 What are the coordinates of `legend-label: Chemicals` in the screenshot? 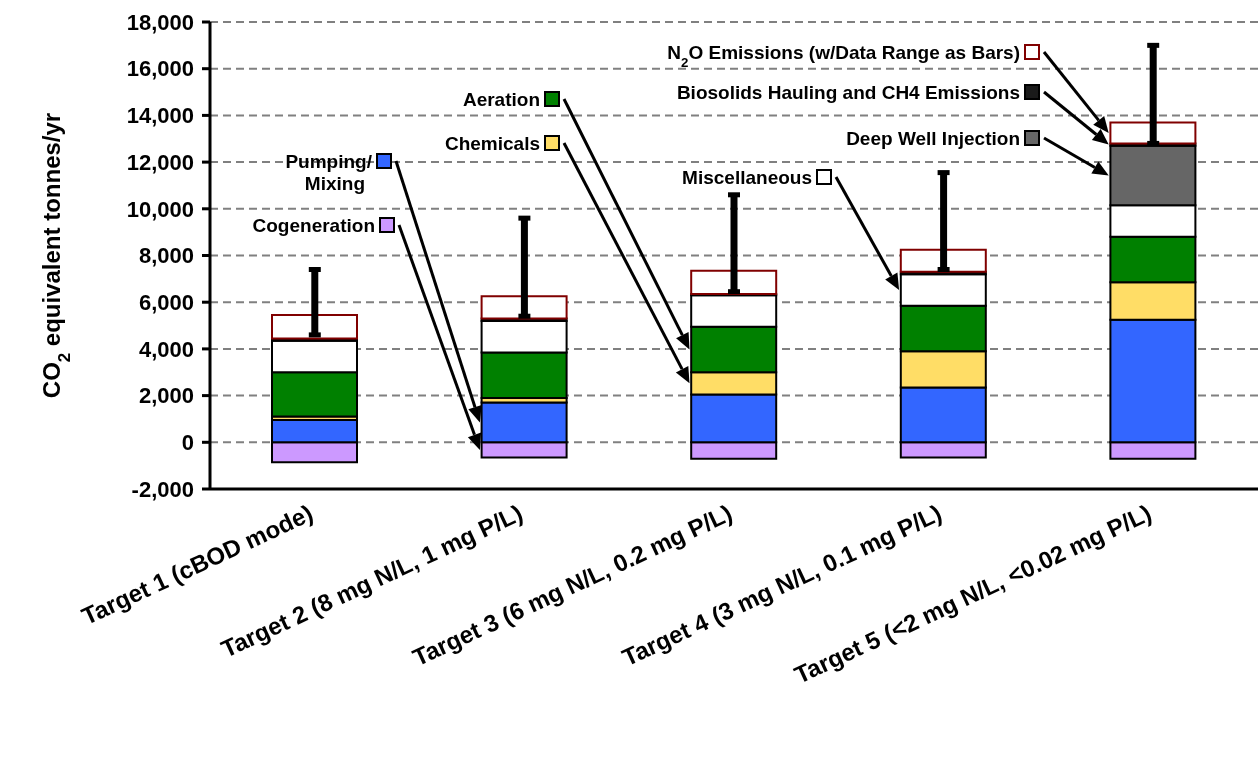 It's located at (492, 143).